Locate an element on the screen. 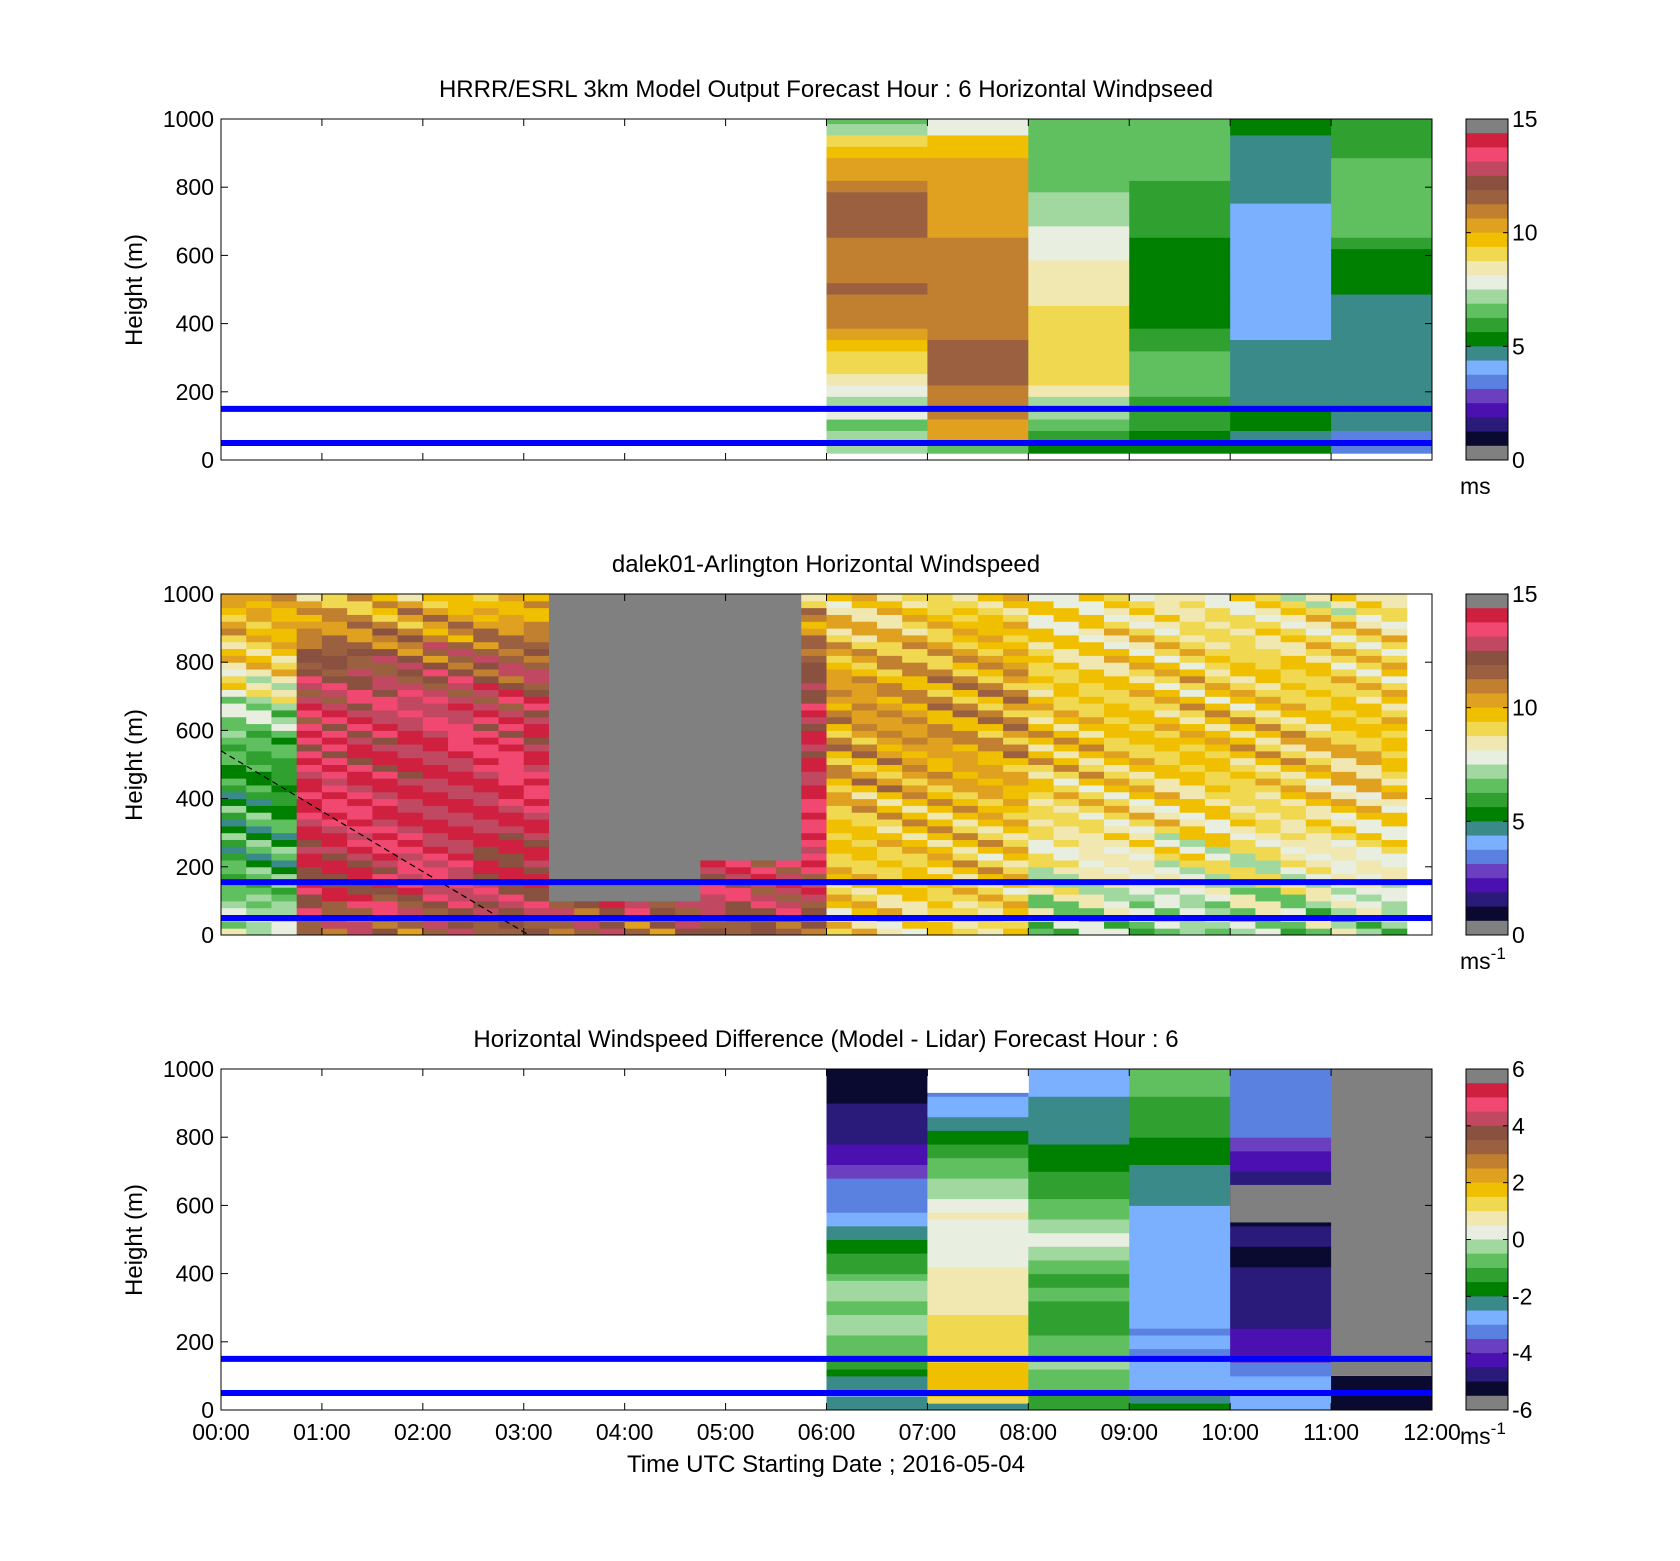  colorbar-tick-label: 5 is located at coordinates (1518, 346).